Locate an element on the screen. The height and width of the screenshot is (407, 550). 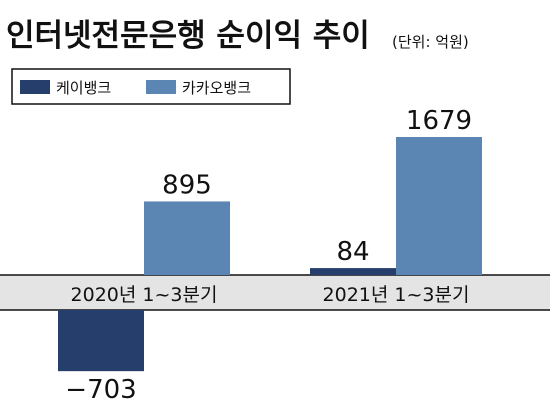
data-label-2-1: 895 is located at coordinates (187, 185).